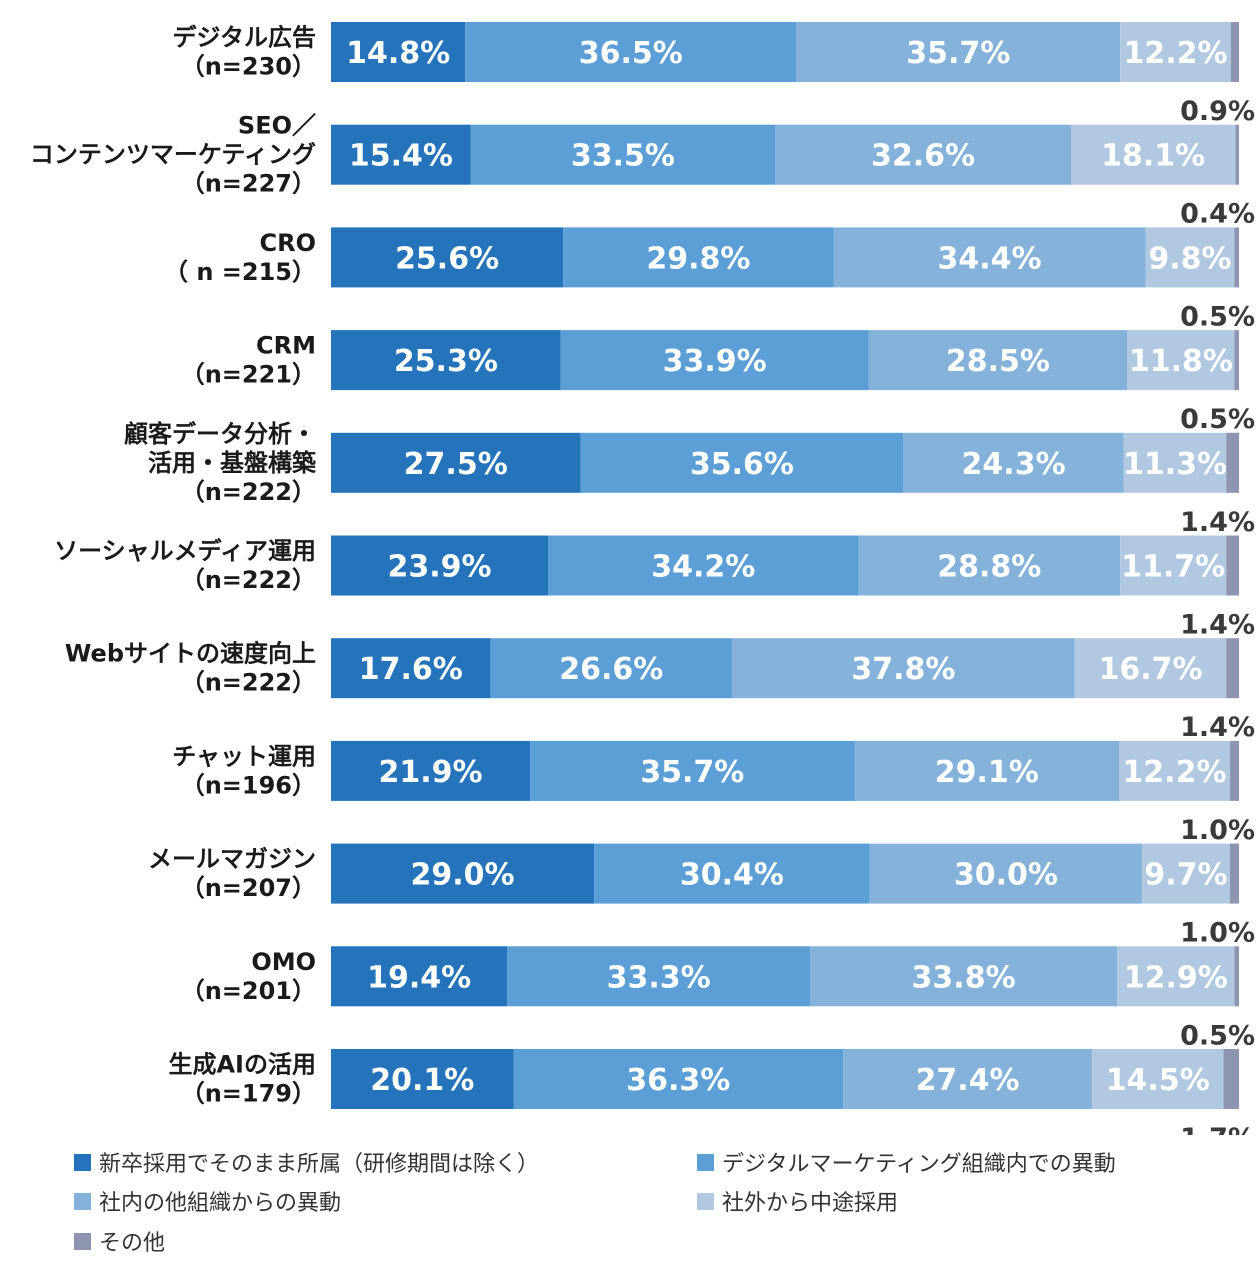 This screenshot has width=1260, height=1263. I want to click on data-label: 15.4%, so click(401, 156).